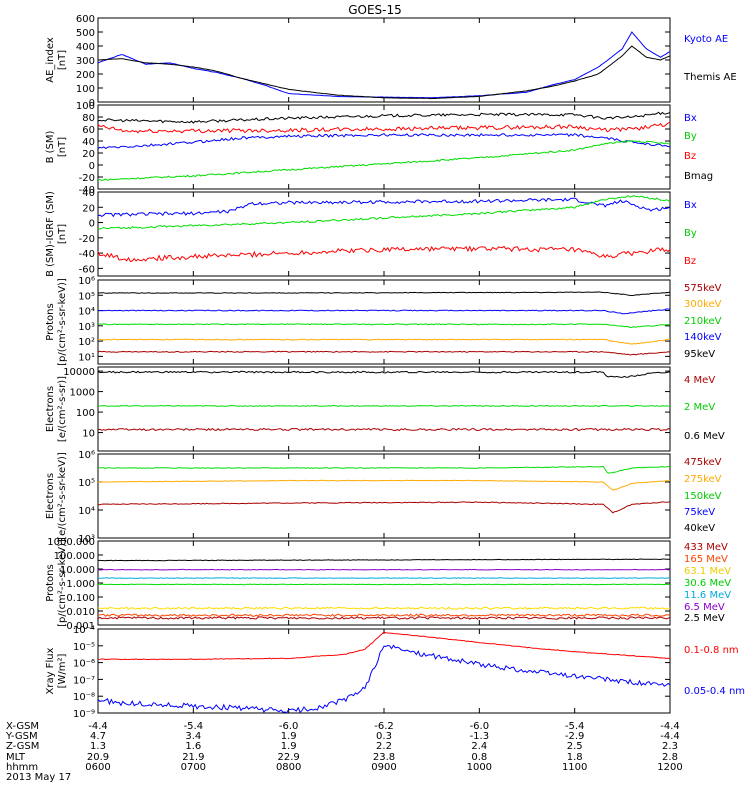  Describe the element at coordinates (704, 436) in the screenshot. I see `legend-entry: 0.6 MeV` at that location.